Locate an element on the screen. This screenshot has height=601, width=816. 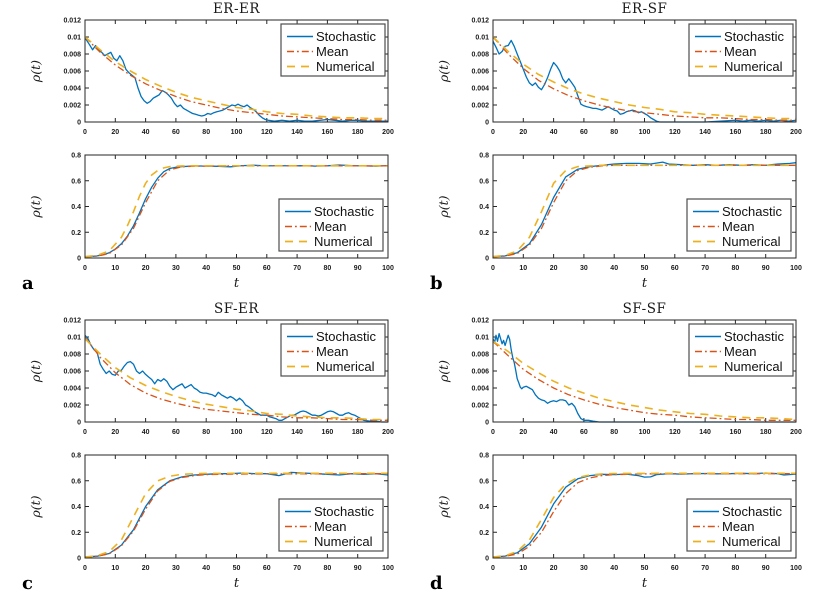
svg-text: 0.002 is located at coordinates (72, 106).